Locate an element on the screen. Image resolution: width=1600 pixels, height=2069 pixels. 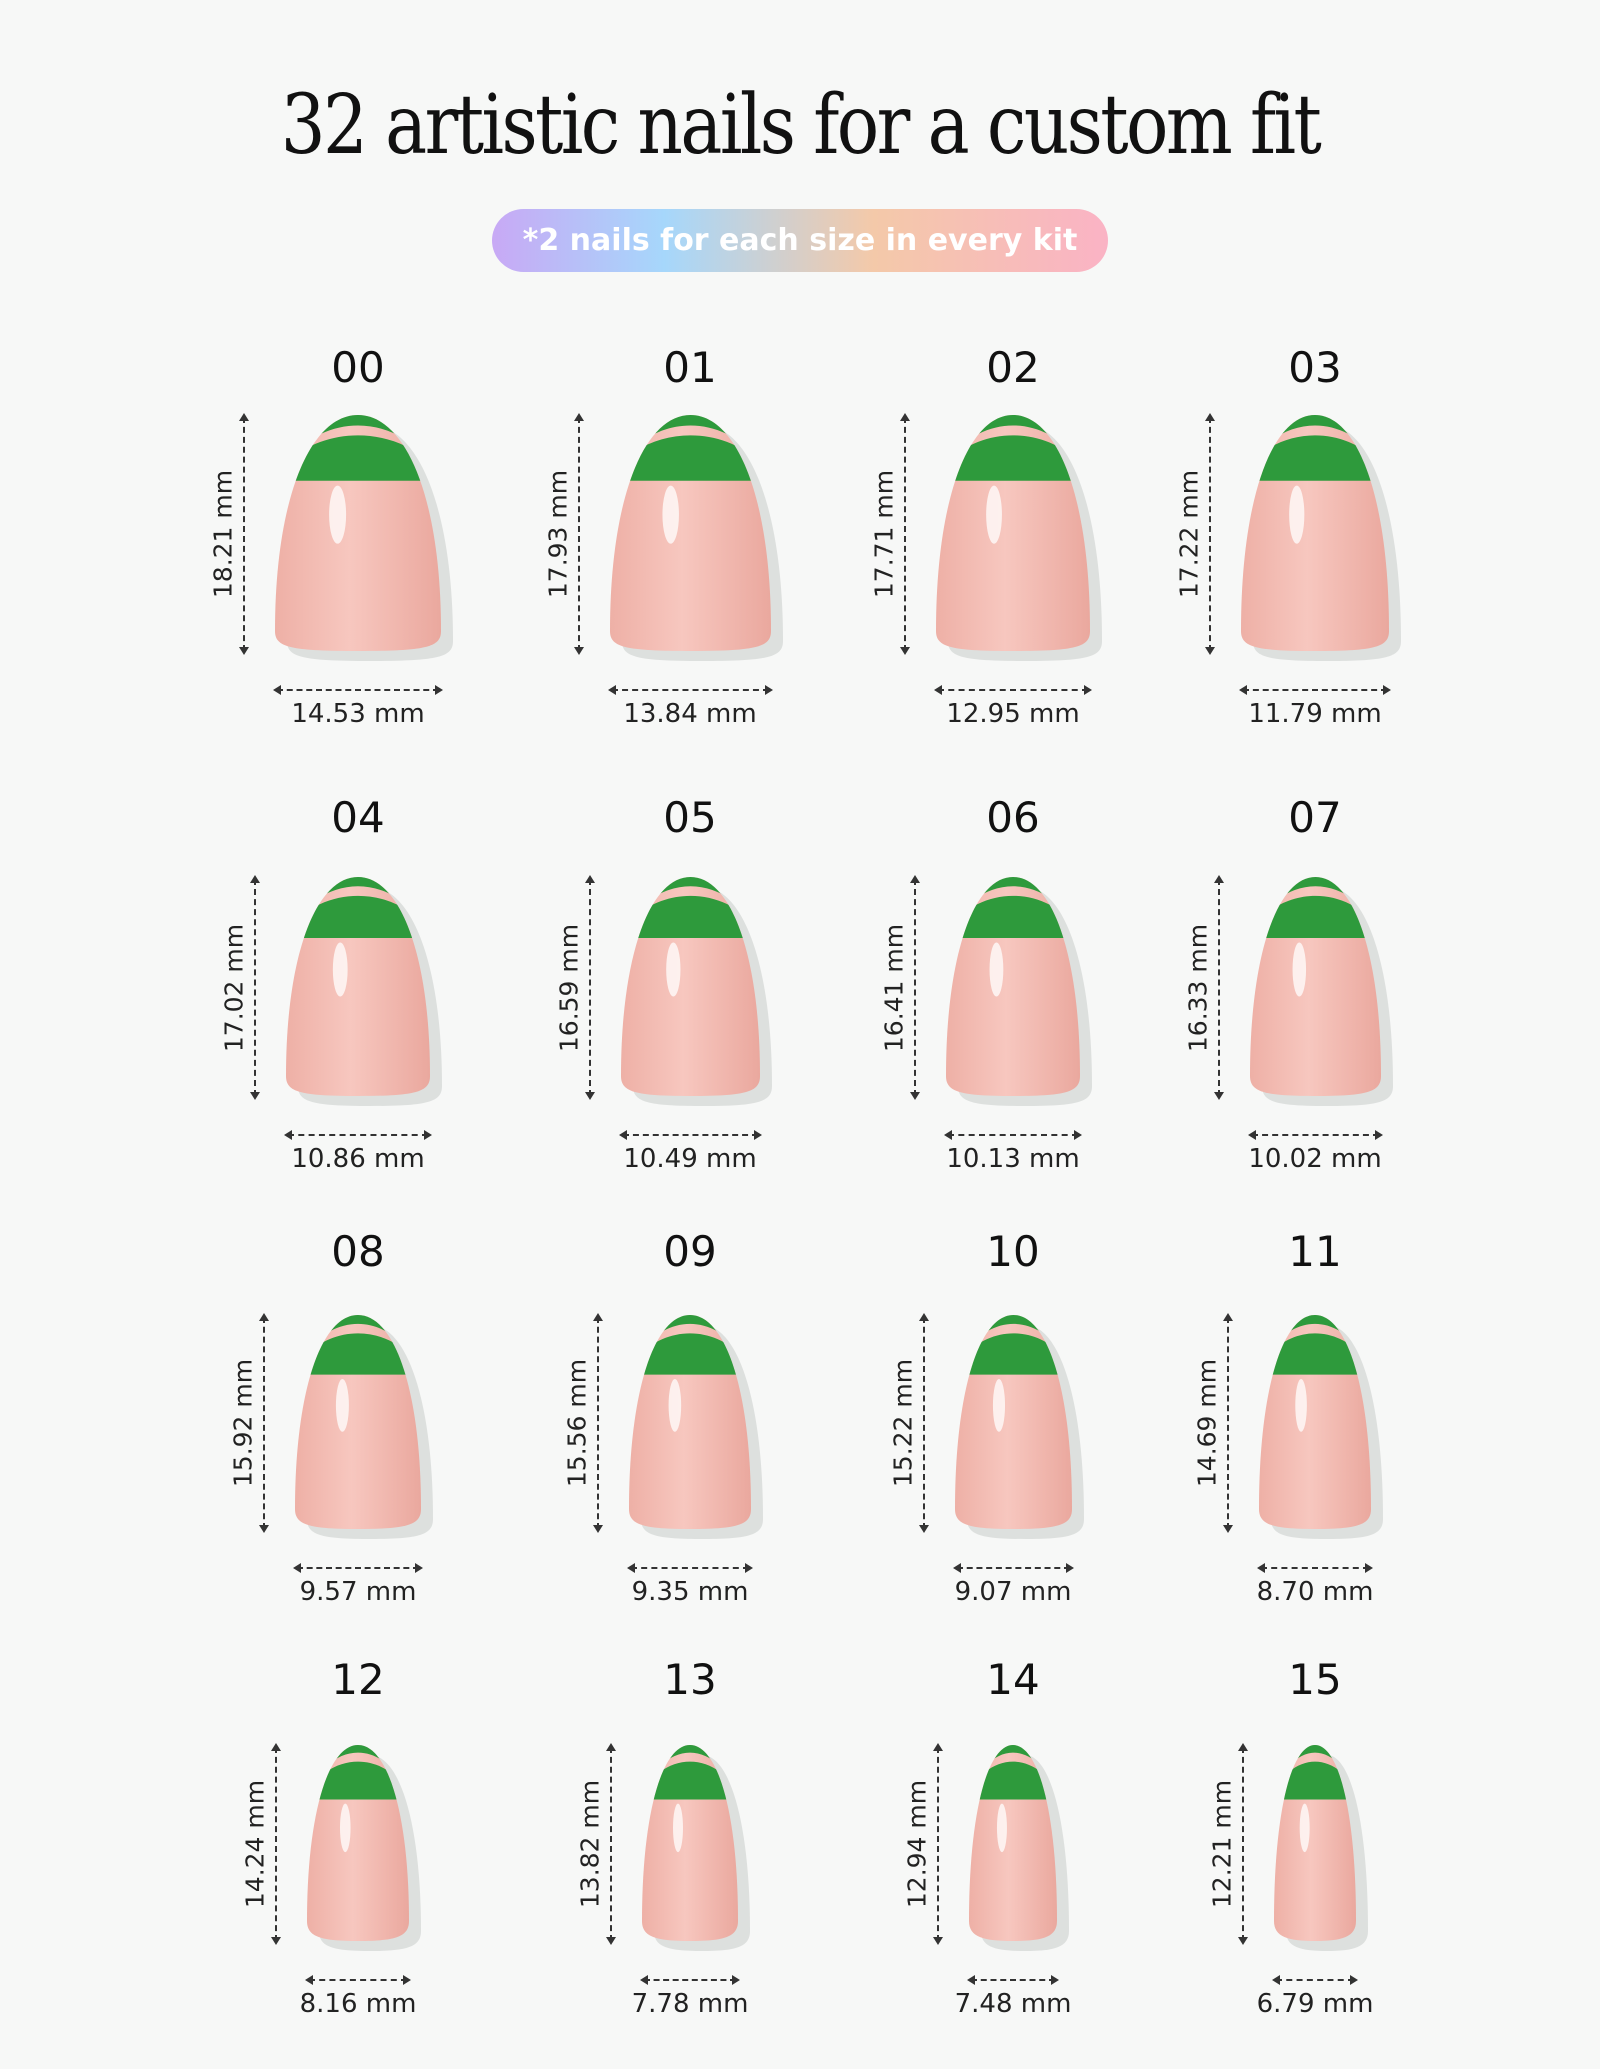
height-measurement: 15.92 mm is located at coordinates (243, 1423).